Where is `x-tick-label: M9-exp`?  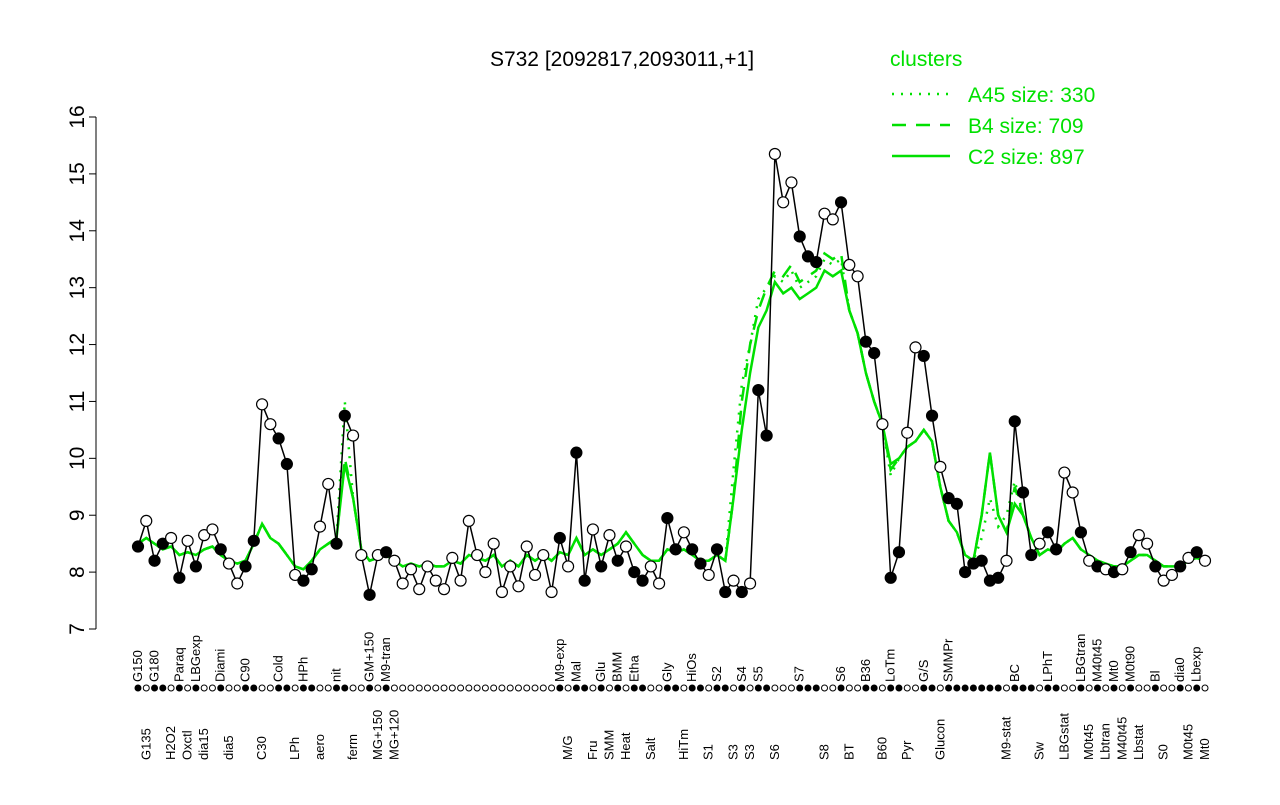
x-tick-label: M9-exp is located at coordinates (559, 660).